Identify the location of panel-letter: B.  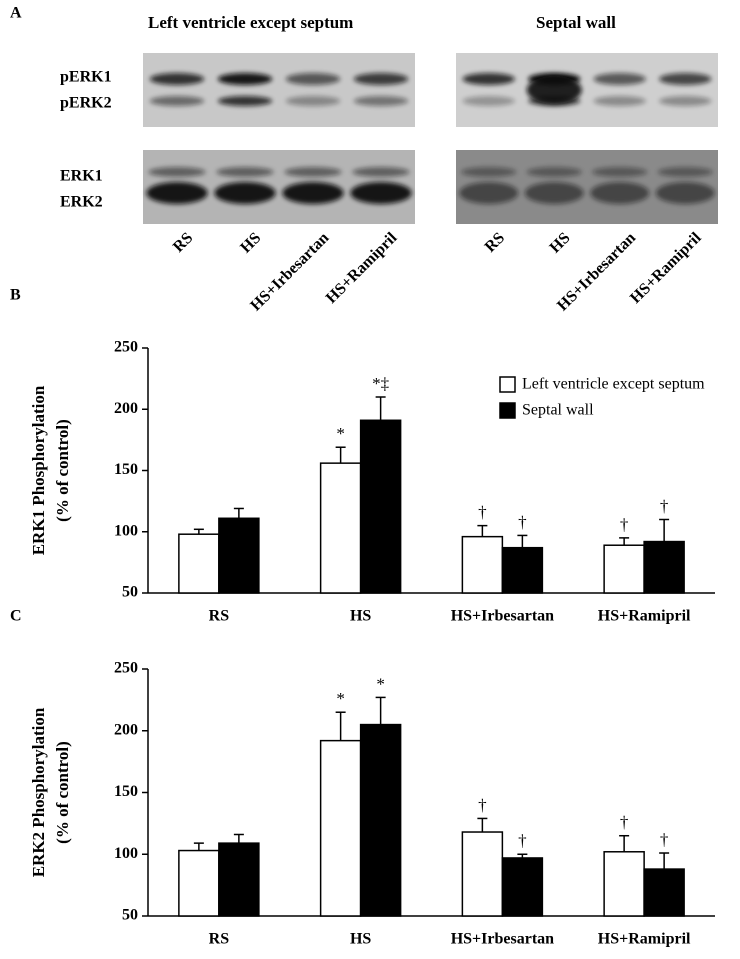
(15, 295).